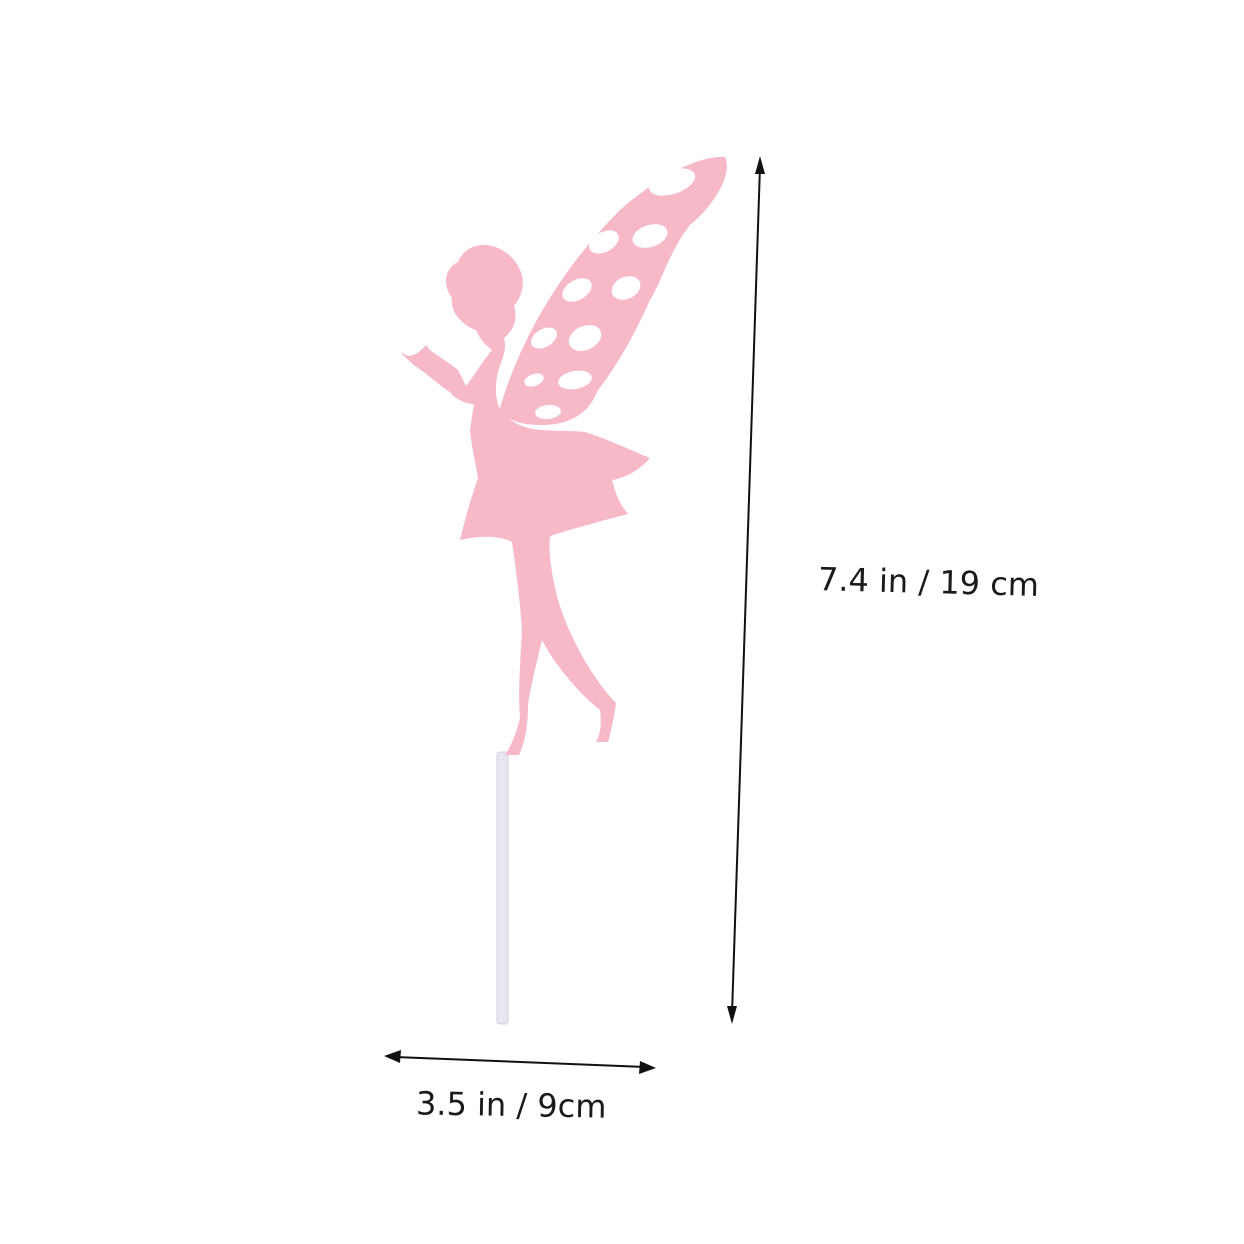  Describe the element at coordinates (613, 290) in the screenshot. I see `fairy-wing` at that location.